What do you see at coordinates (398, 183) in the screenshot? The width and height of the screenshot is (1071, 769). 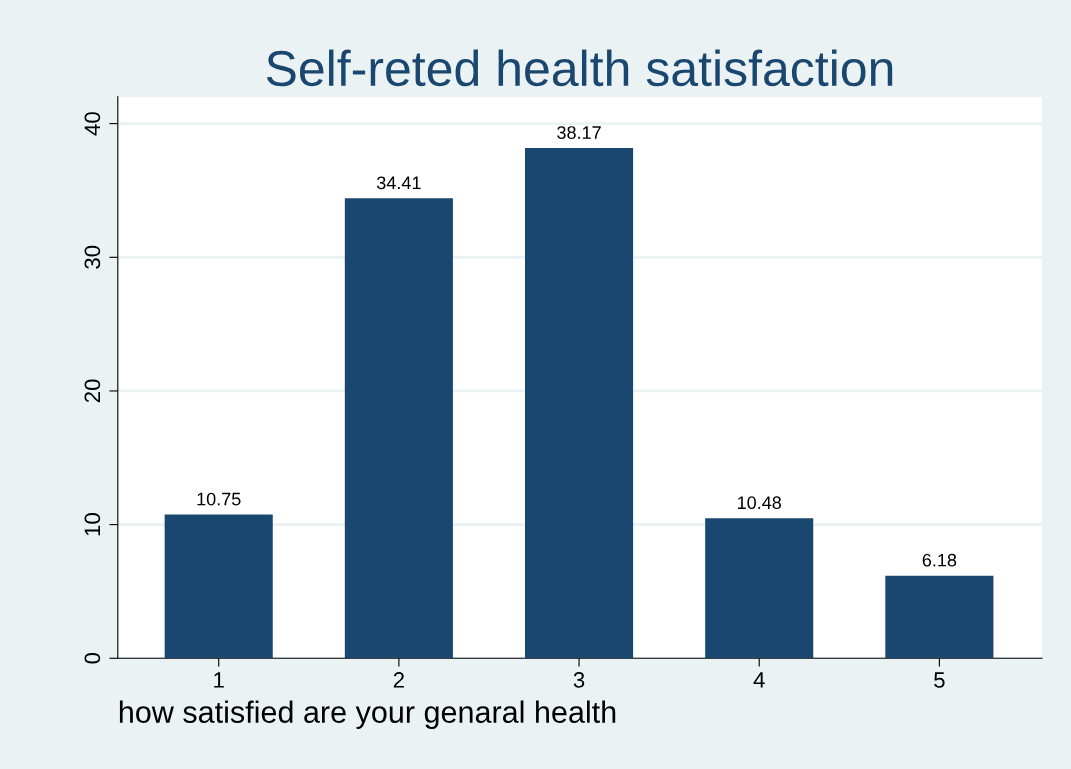 I see `data-label: 34.41` at bounding box center [398, 183].